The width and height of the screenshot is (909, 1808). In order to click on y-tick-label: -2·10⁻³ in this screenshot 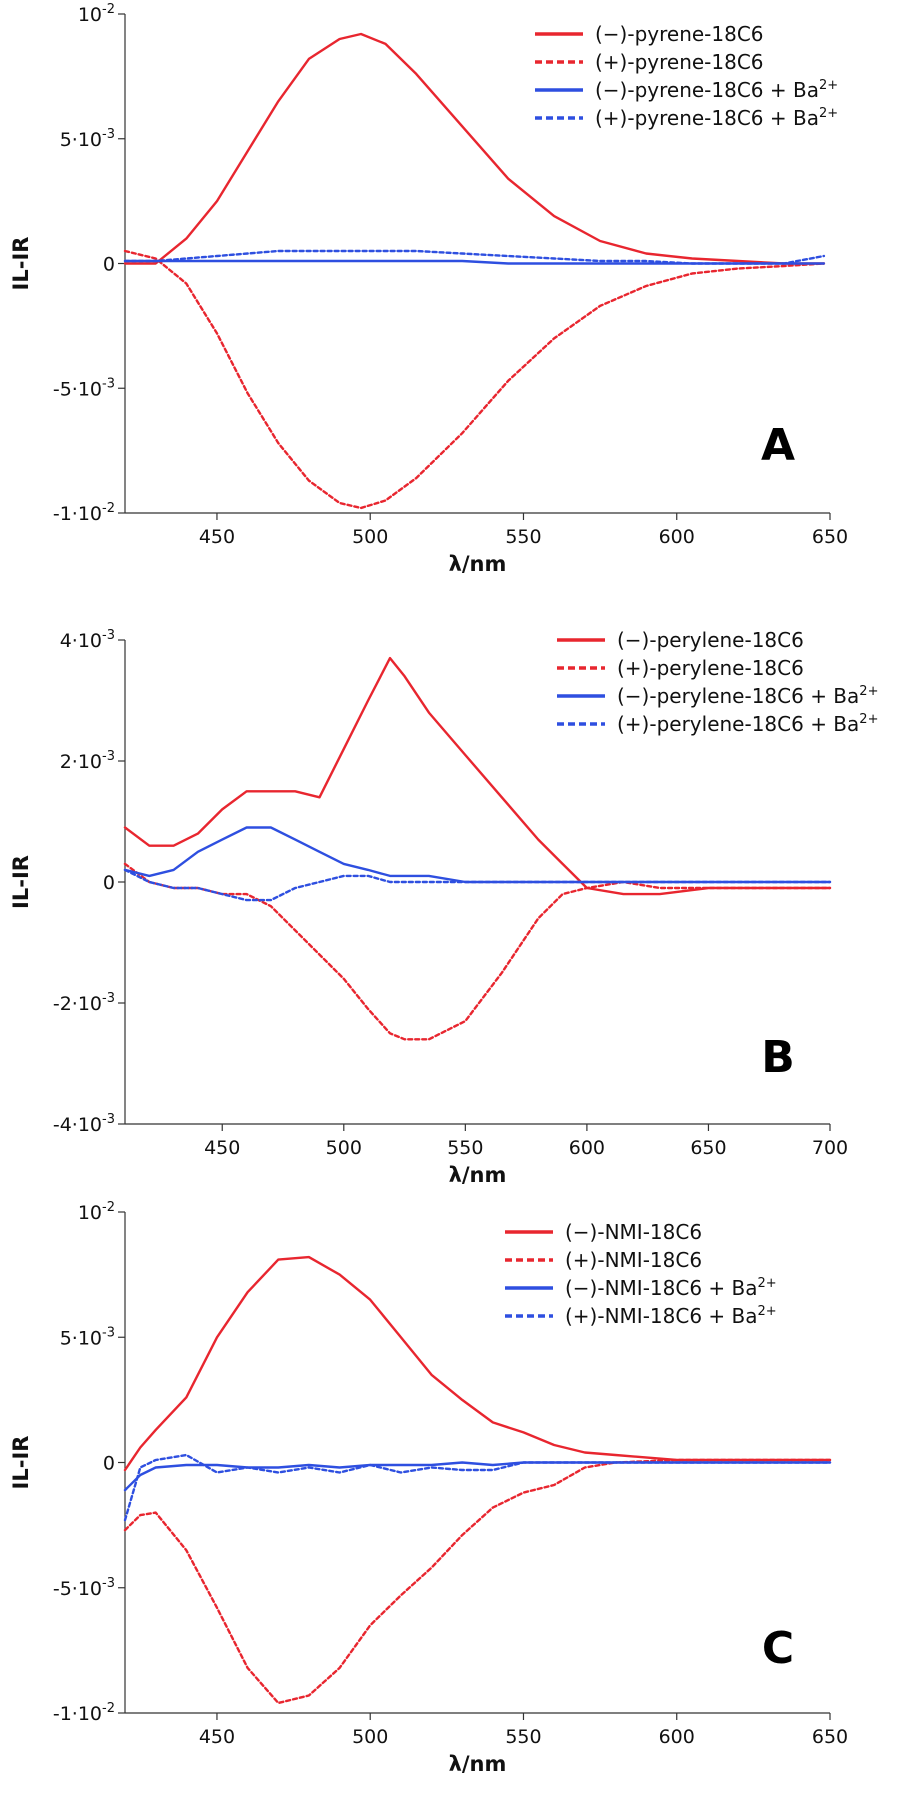, I will do `click(84, 1003)`.